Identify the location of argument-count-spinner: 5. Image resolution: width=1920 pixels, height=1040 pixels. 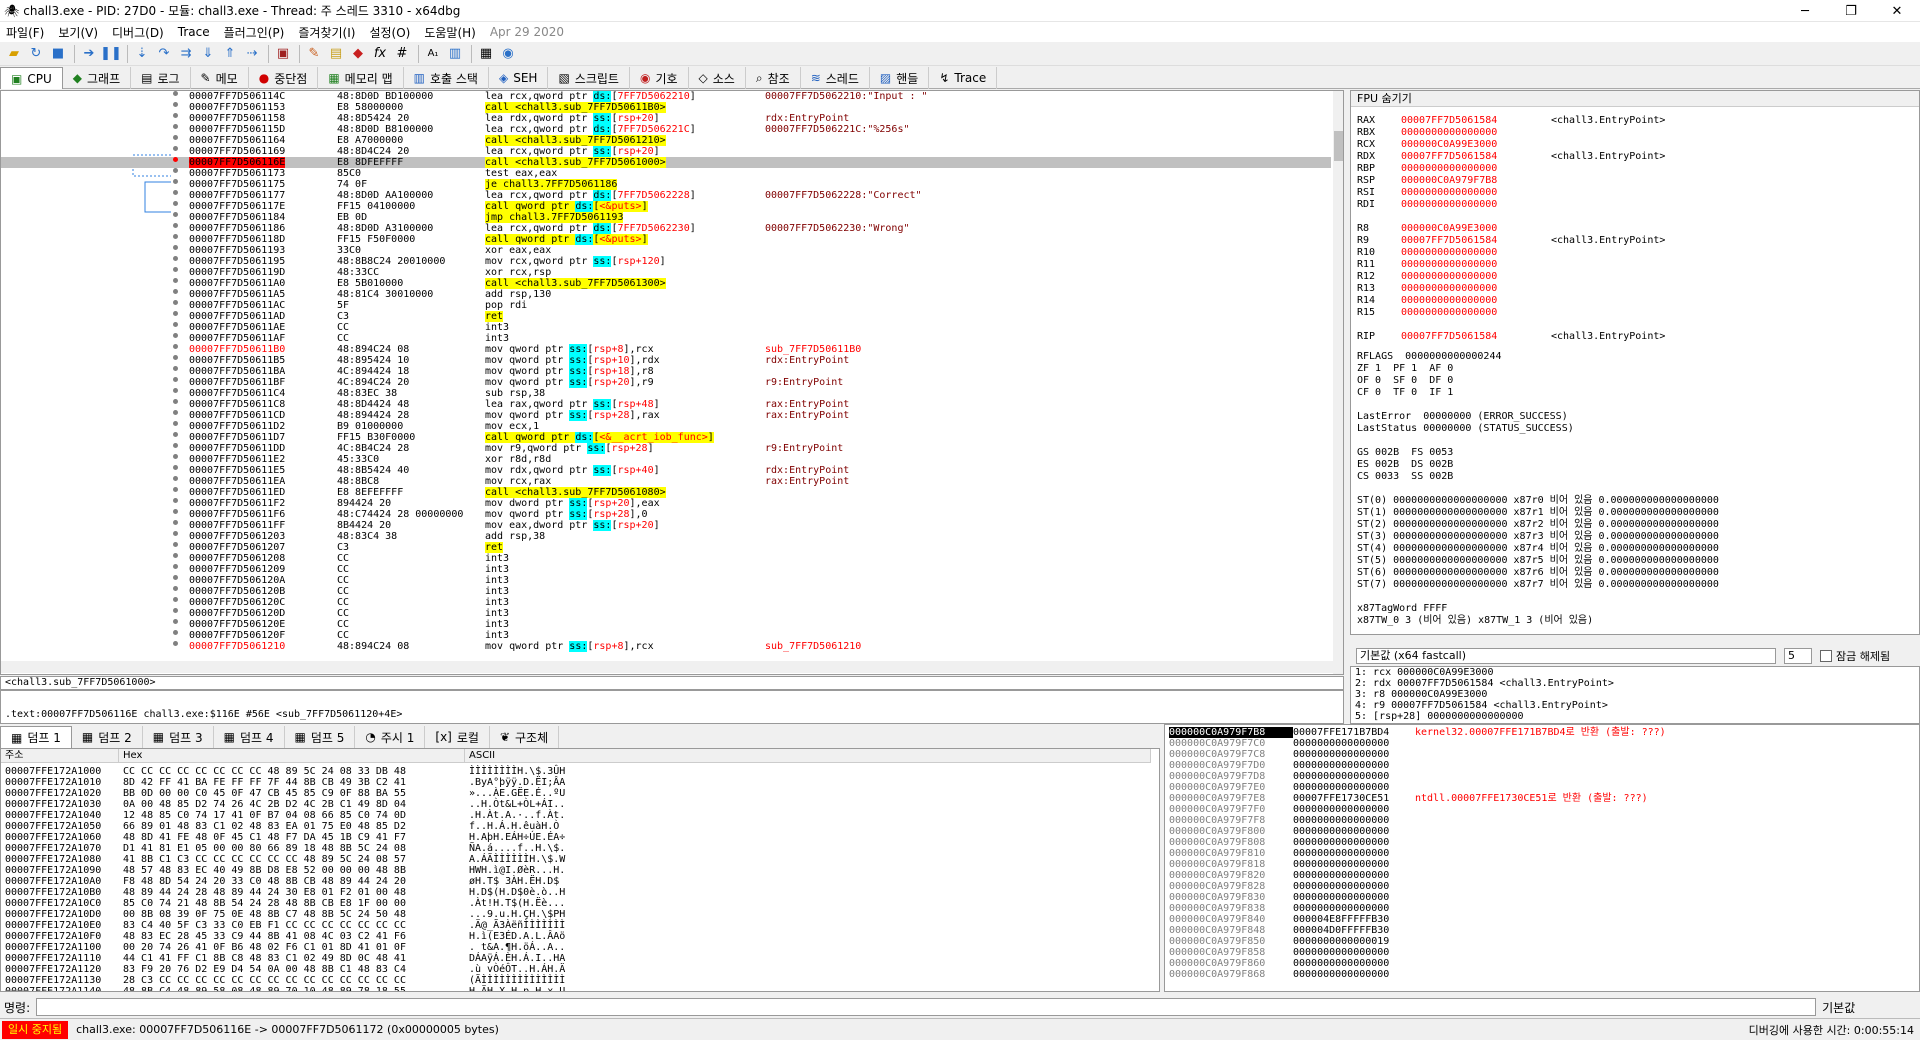
(1798, 656).